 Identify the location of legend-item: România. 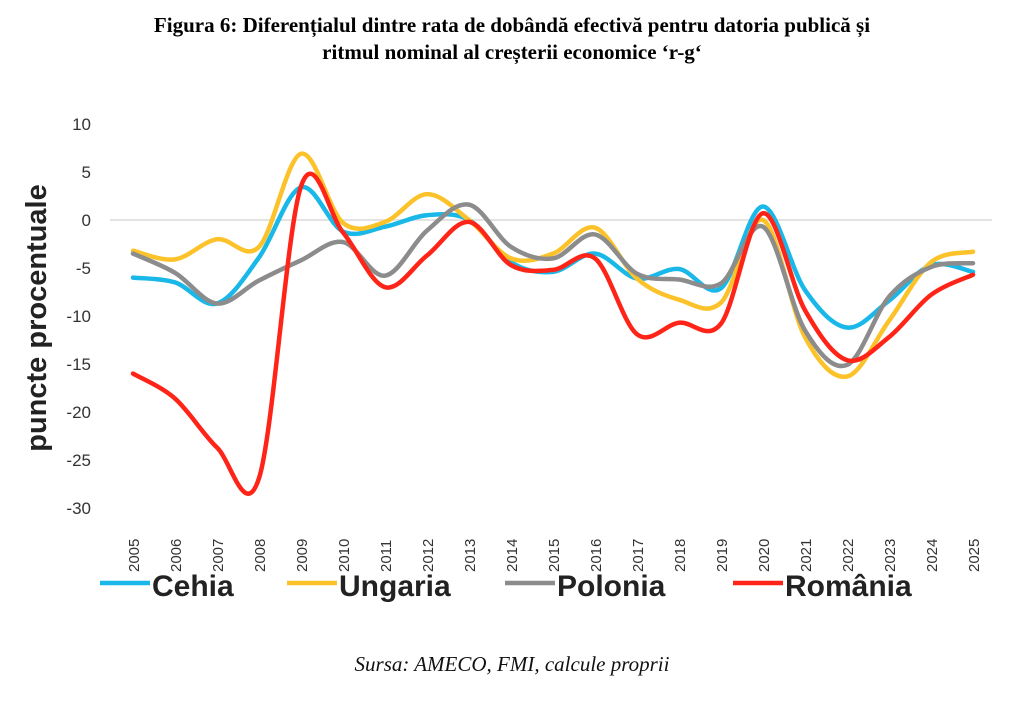
(822, 586).